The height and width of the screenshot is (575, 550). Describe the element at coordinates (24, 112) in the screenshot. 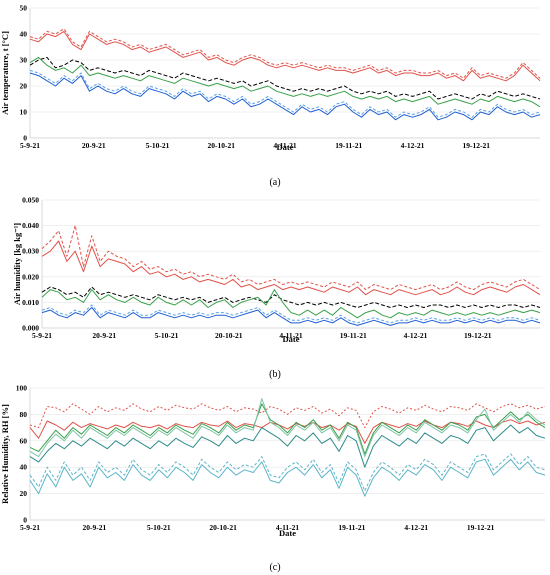

I see `y-tick-label: 10` at that location.